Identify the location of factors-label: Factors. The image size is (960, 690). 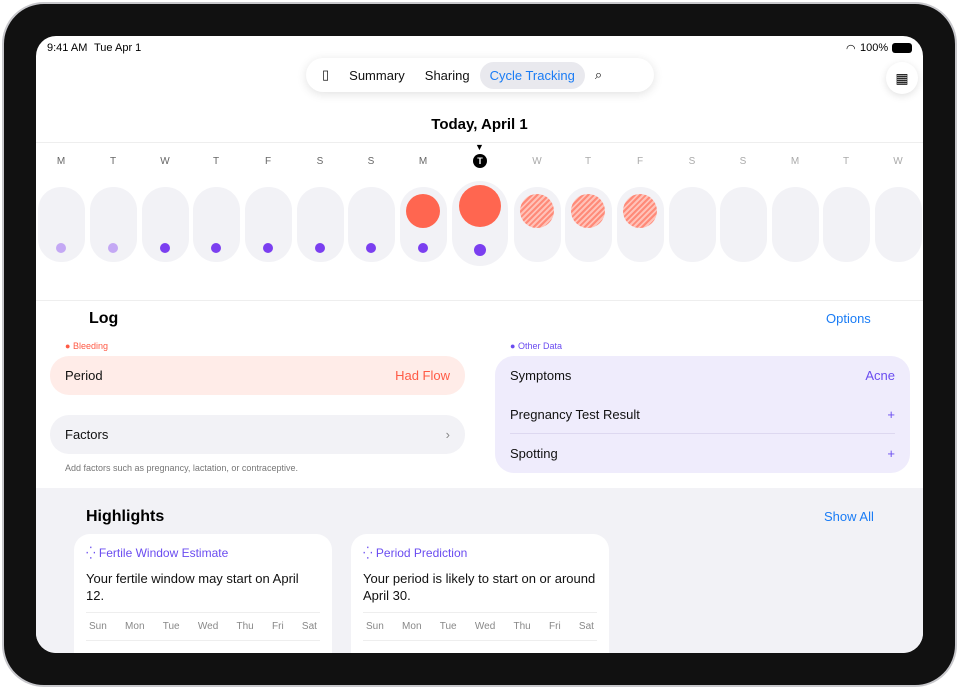
(87, 434).